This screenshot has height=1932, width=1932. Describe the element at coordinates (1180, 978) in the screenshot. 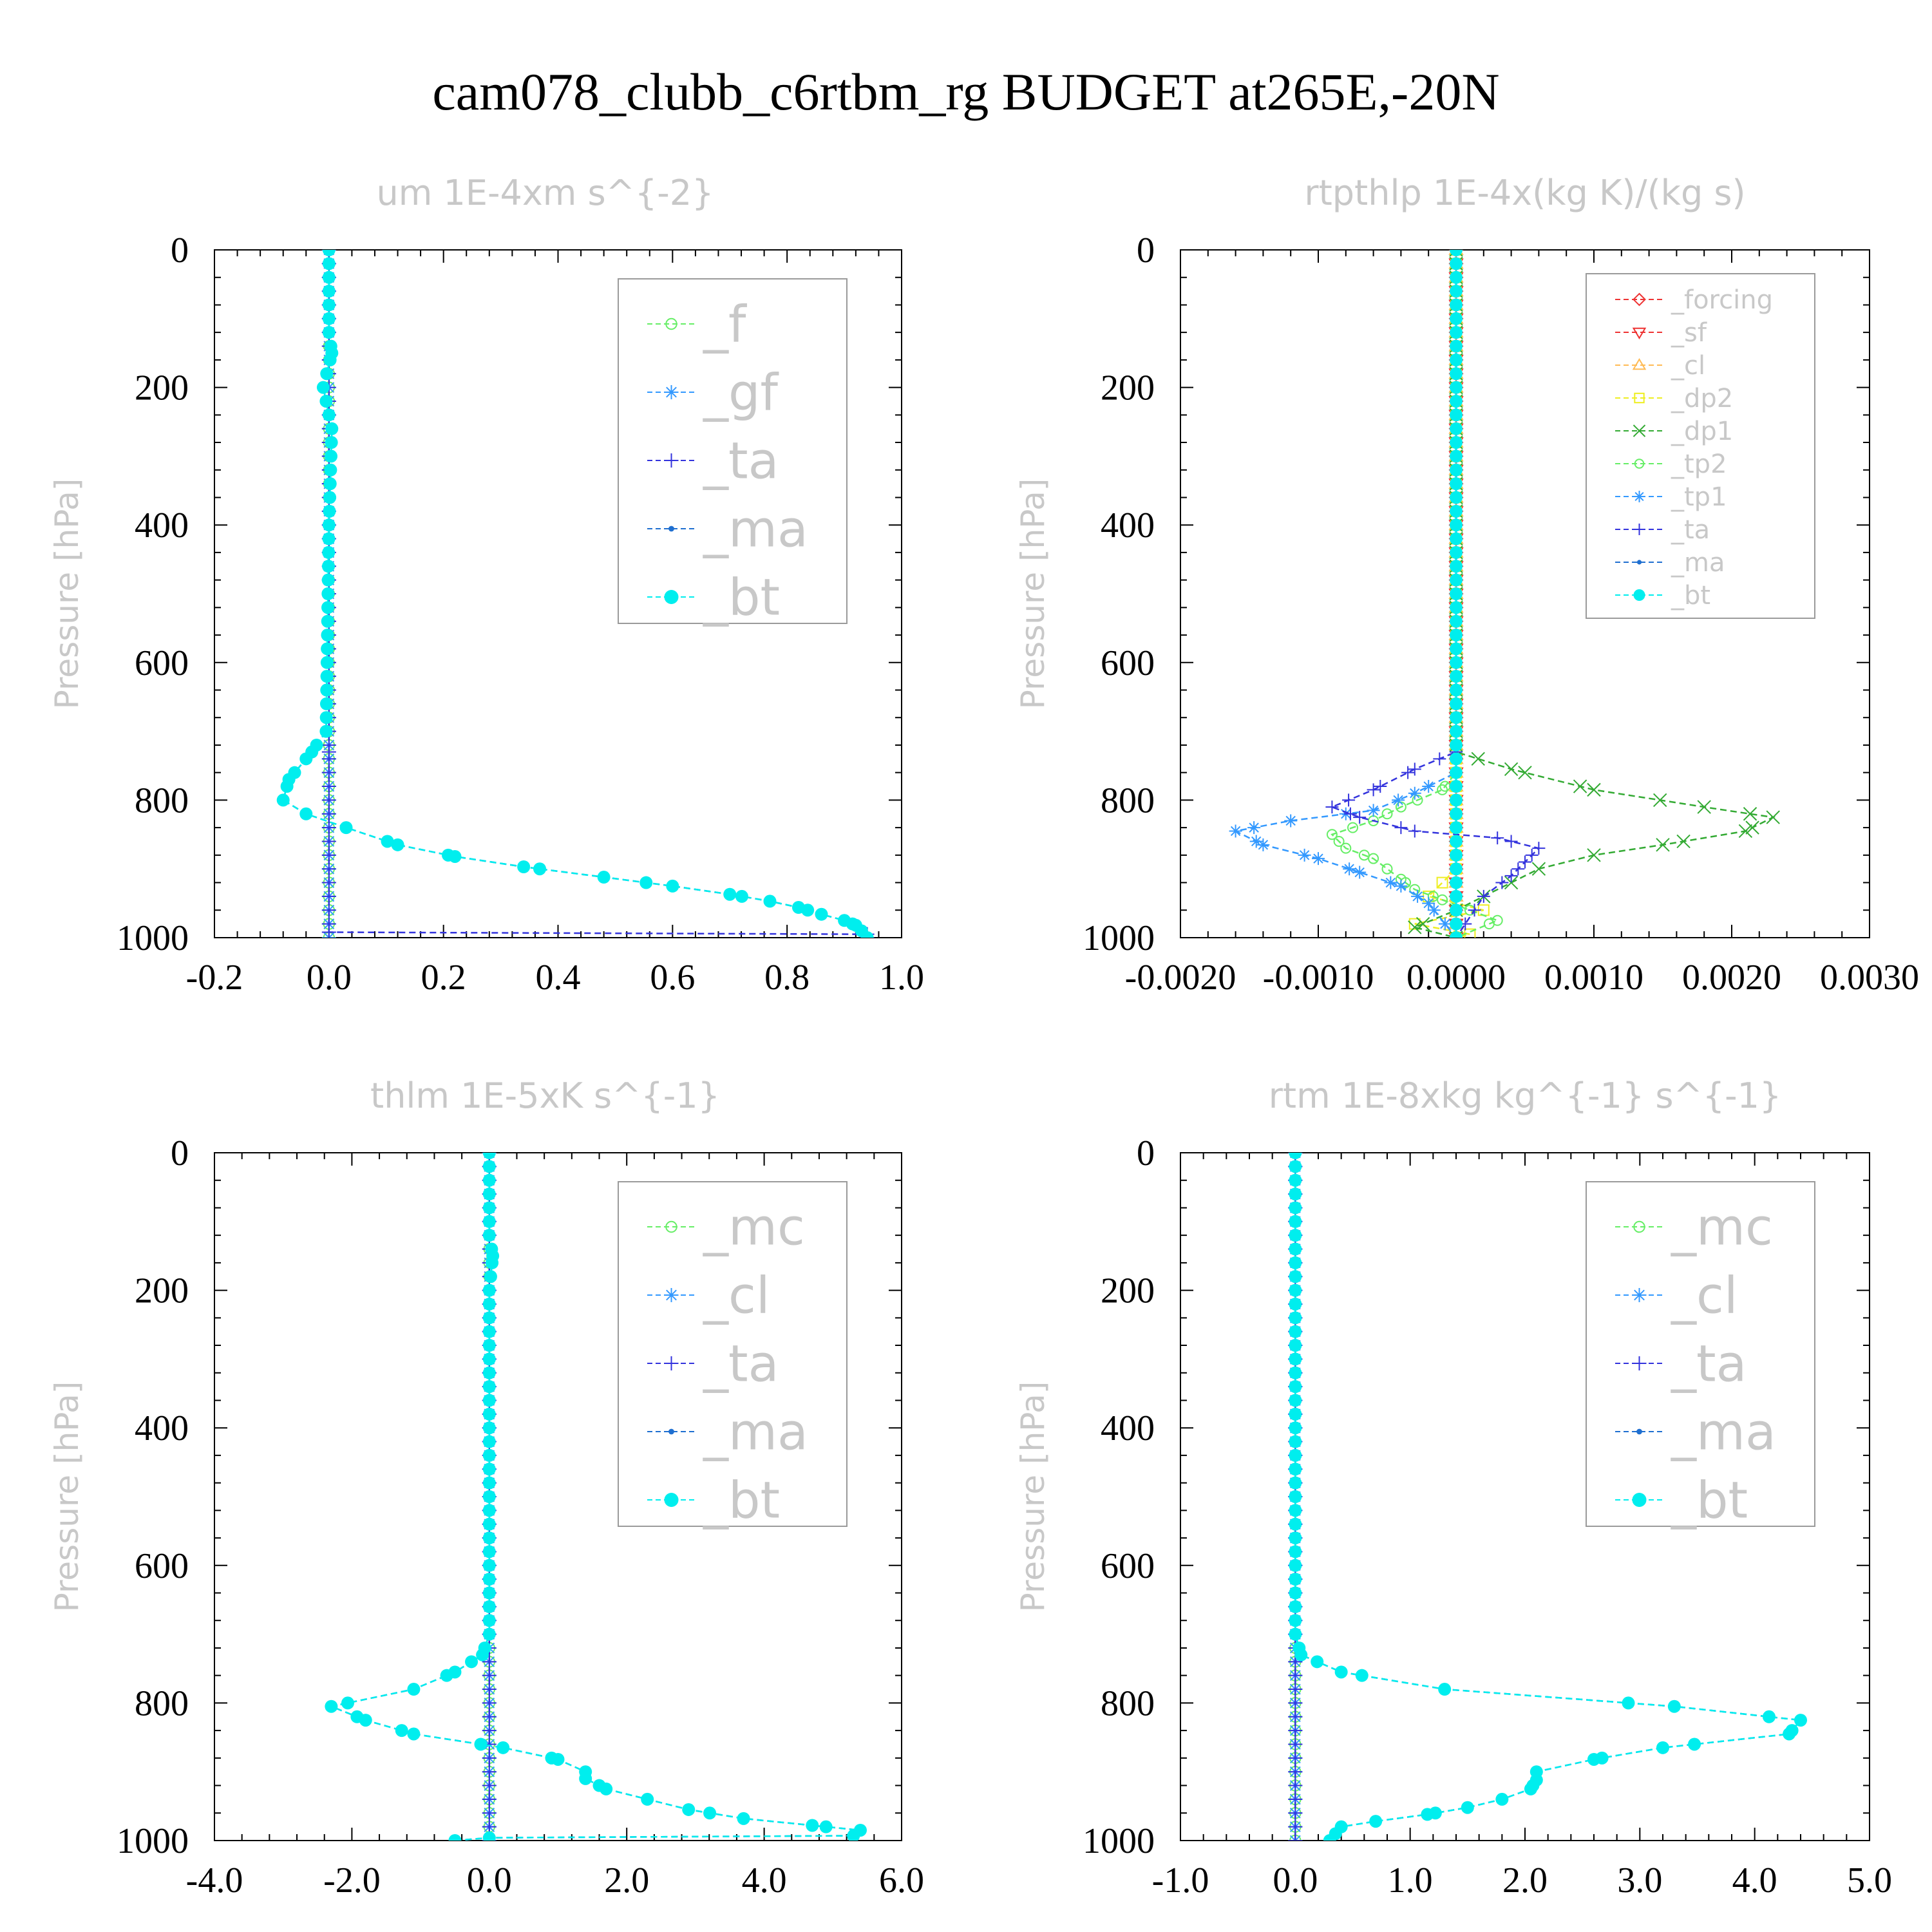

I see `x-tick-label: -0.0020` at that location.